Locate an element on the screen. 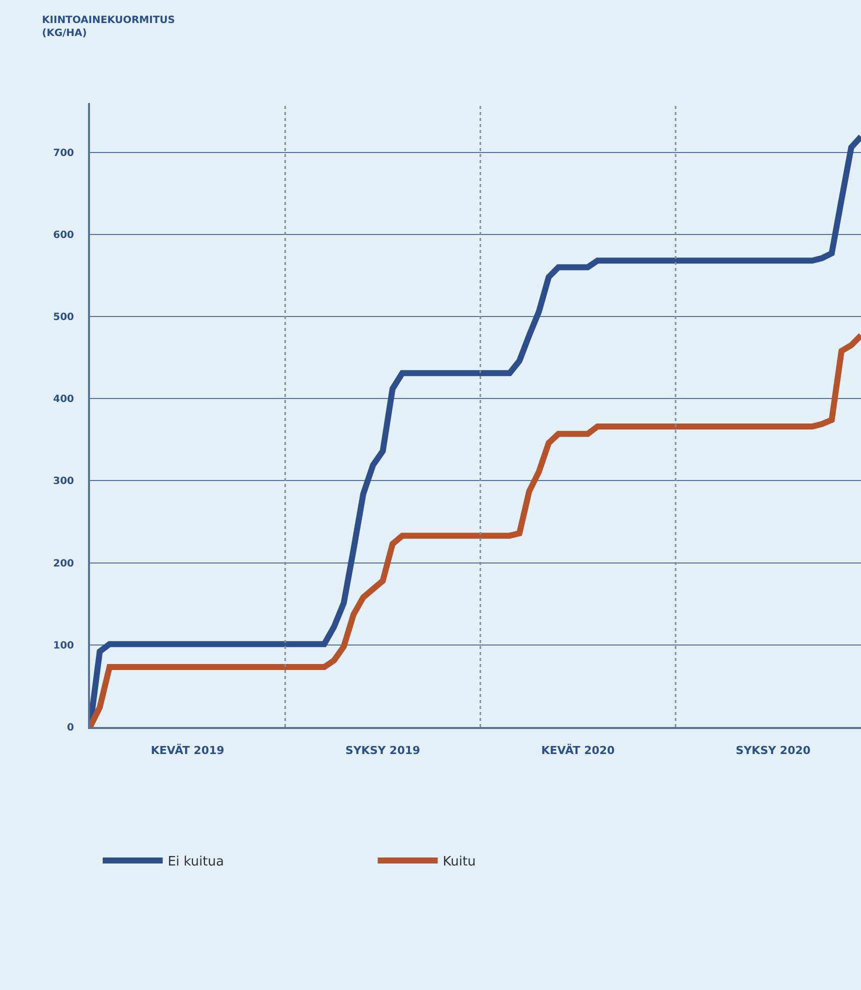 The width and height of the screenshot is (861, 990). y-tick-label: 300 is located at coordinates (63, 482).